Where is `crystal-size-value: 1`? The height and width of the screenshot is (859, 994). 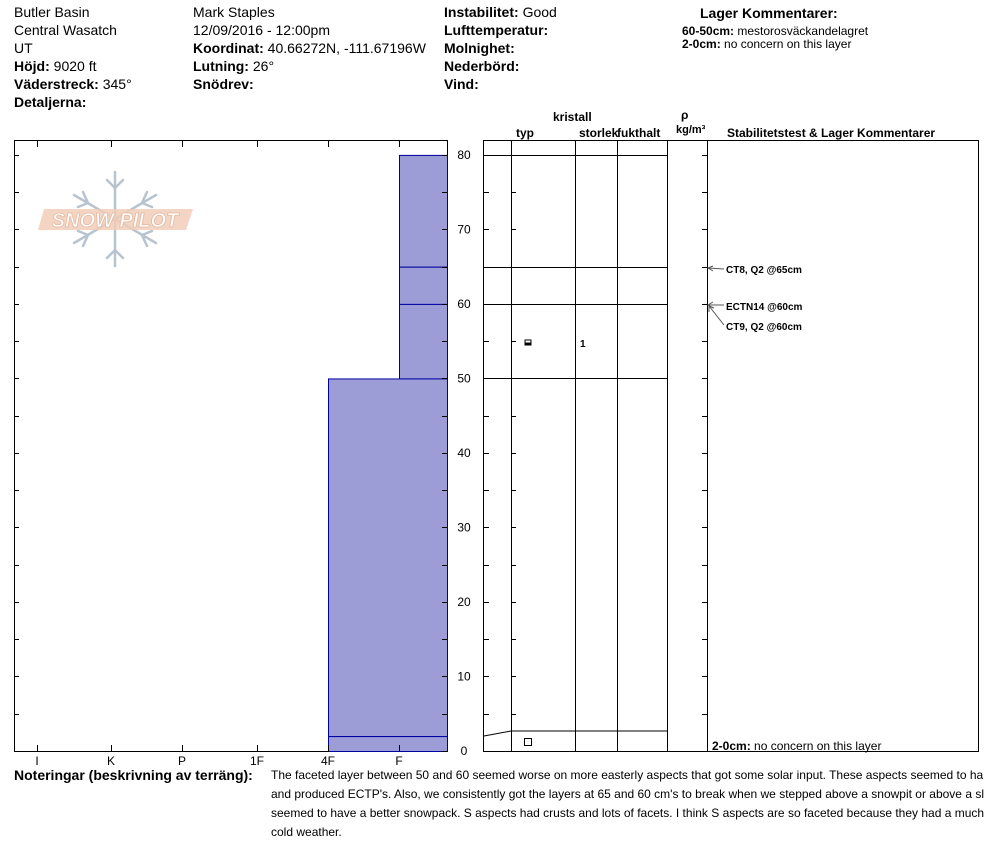 crystal-size-value: 1 is located at coordinates (583, 344).